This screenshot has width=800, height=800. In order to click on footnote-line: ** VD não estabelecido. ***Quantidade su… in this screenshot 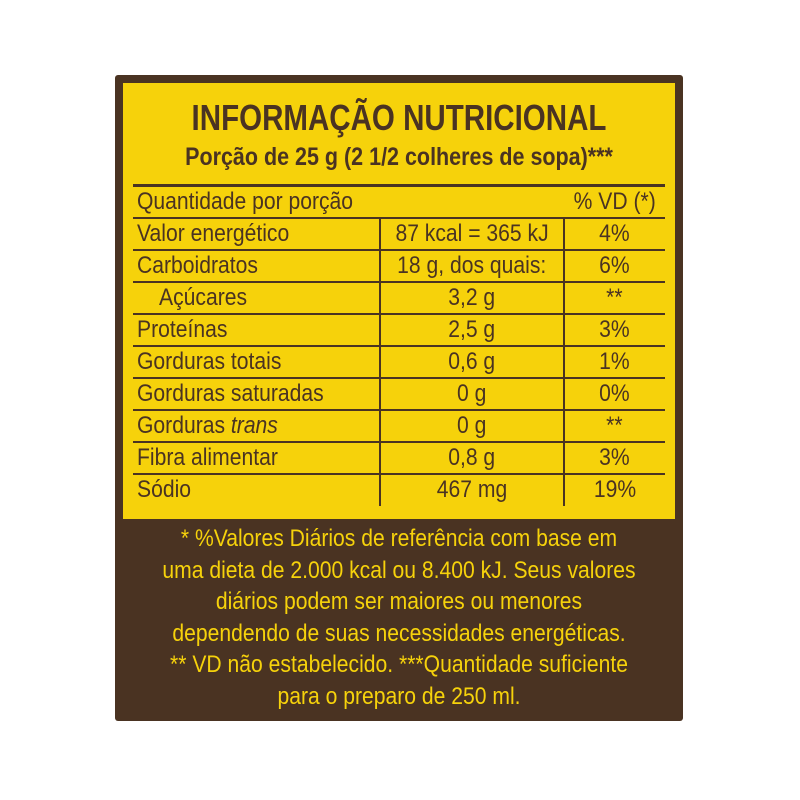, I will do `click(399, 664)`.